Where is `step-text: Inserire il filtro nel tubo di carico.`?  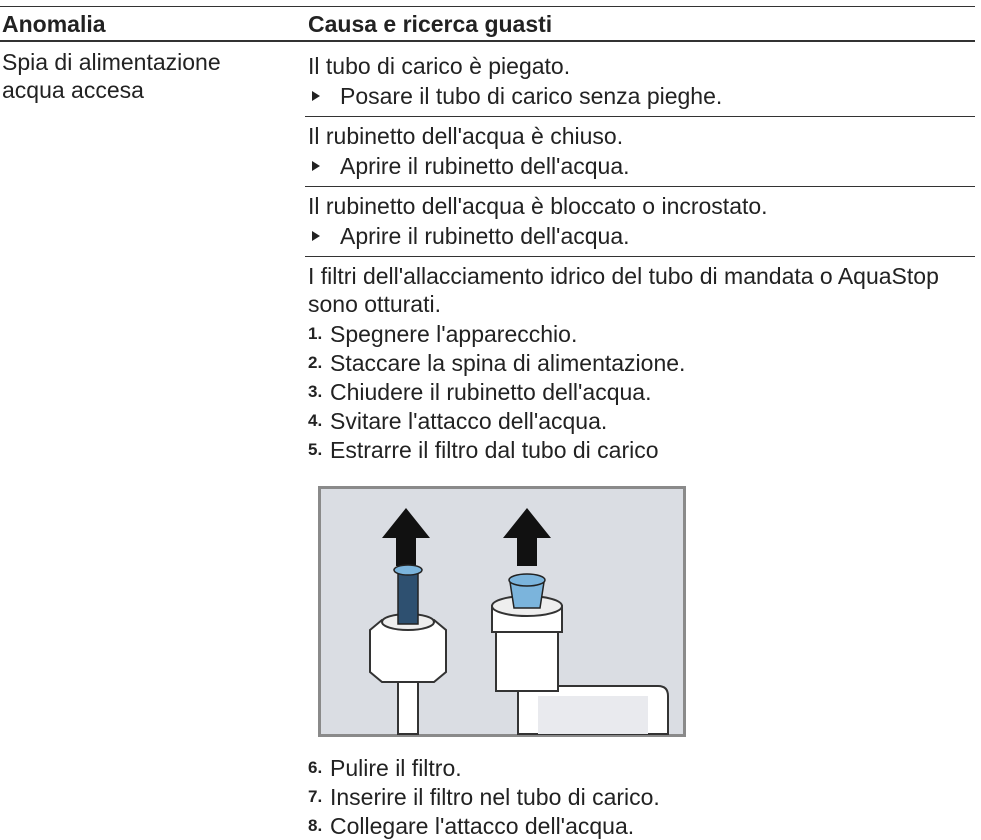
step-text: Inserire il filtro nel tubo di carico. is located at coordinates (495, 797).